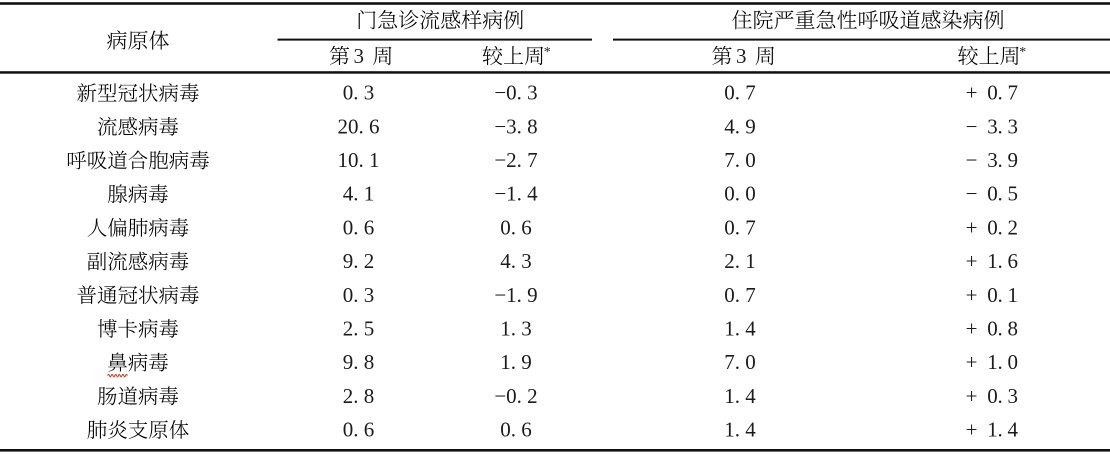  What do you see at coordinates (516, 328) in the screenshot?
I see `svg-text: 1. 3` at bounding box center [516, 328].